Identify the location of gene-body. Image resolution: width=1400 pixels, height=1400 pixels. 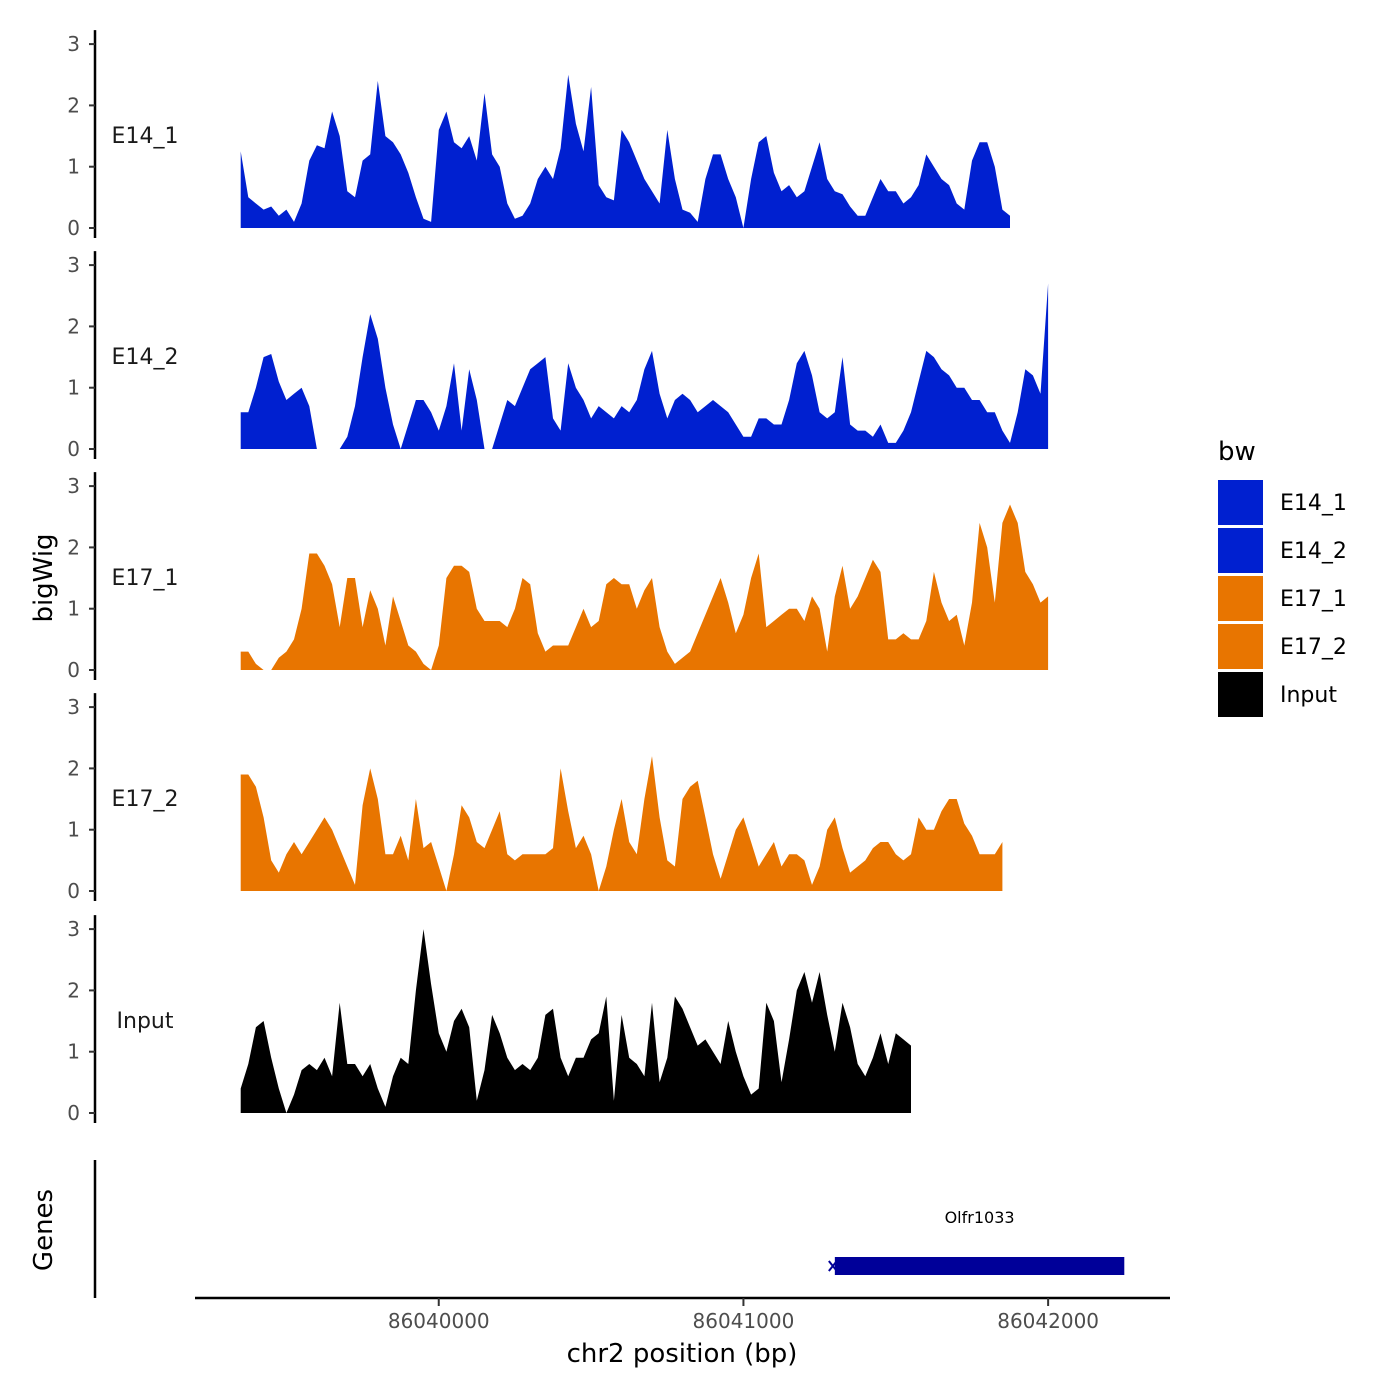
(979, 1266).